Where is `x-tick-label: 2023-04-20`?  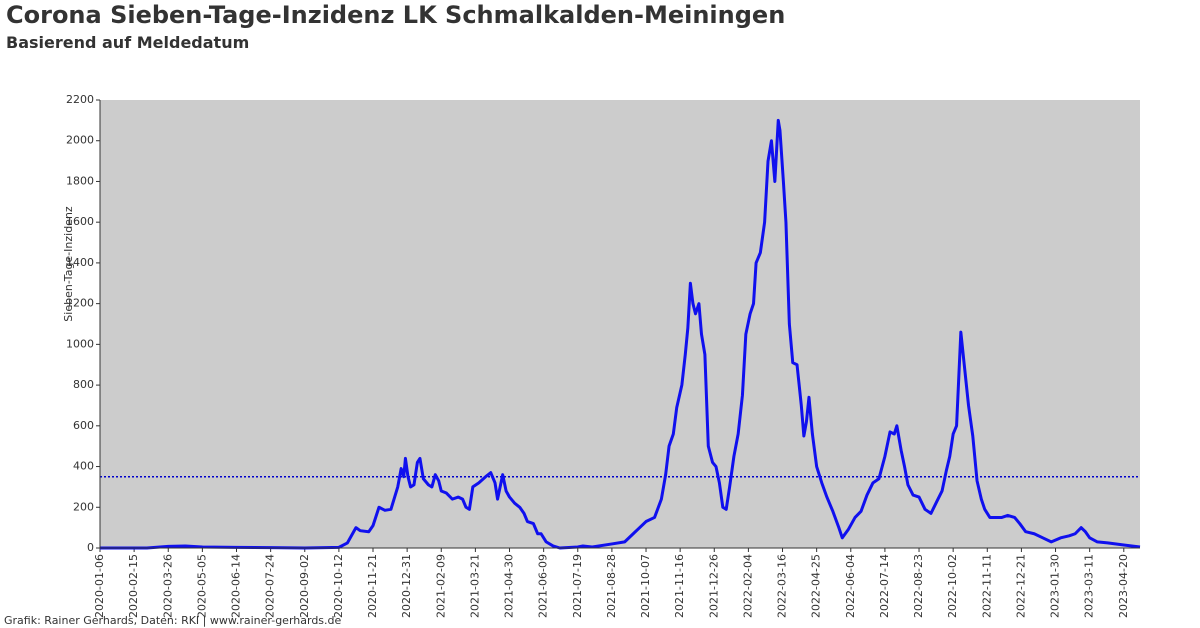 x-tick-label: 2023-04-20 is located at coordinates (1123, 586).